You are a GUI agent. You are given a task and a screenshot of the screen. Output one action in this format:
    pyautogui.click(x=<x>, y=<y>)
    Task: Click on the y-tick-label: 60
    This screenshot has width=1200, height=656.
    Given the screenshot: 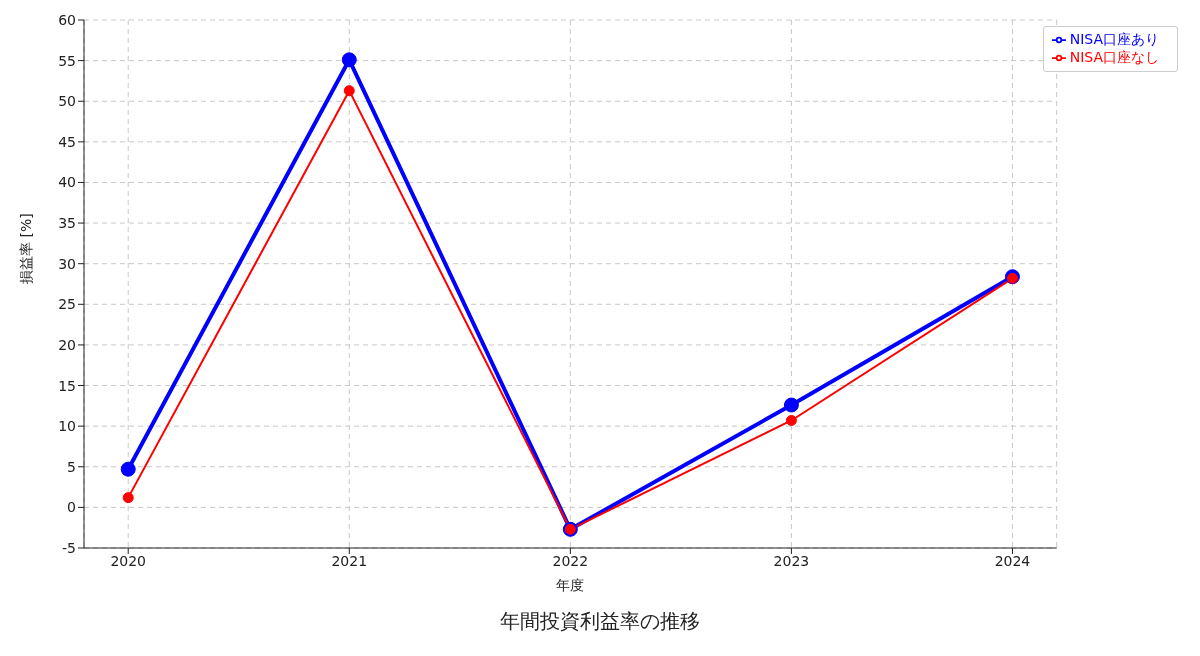 What is the action you would take?
    pyautogui.click(x=67, y=19)
    